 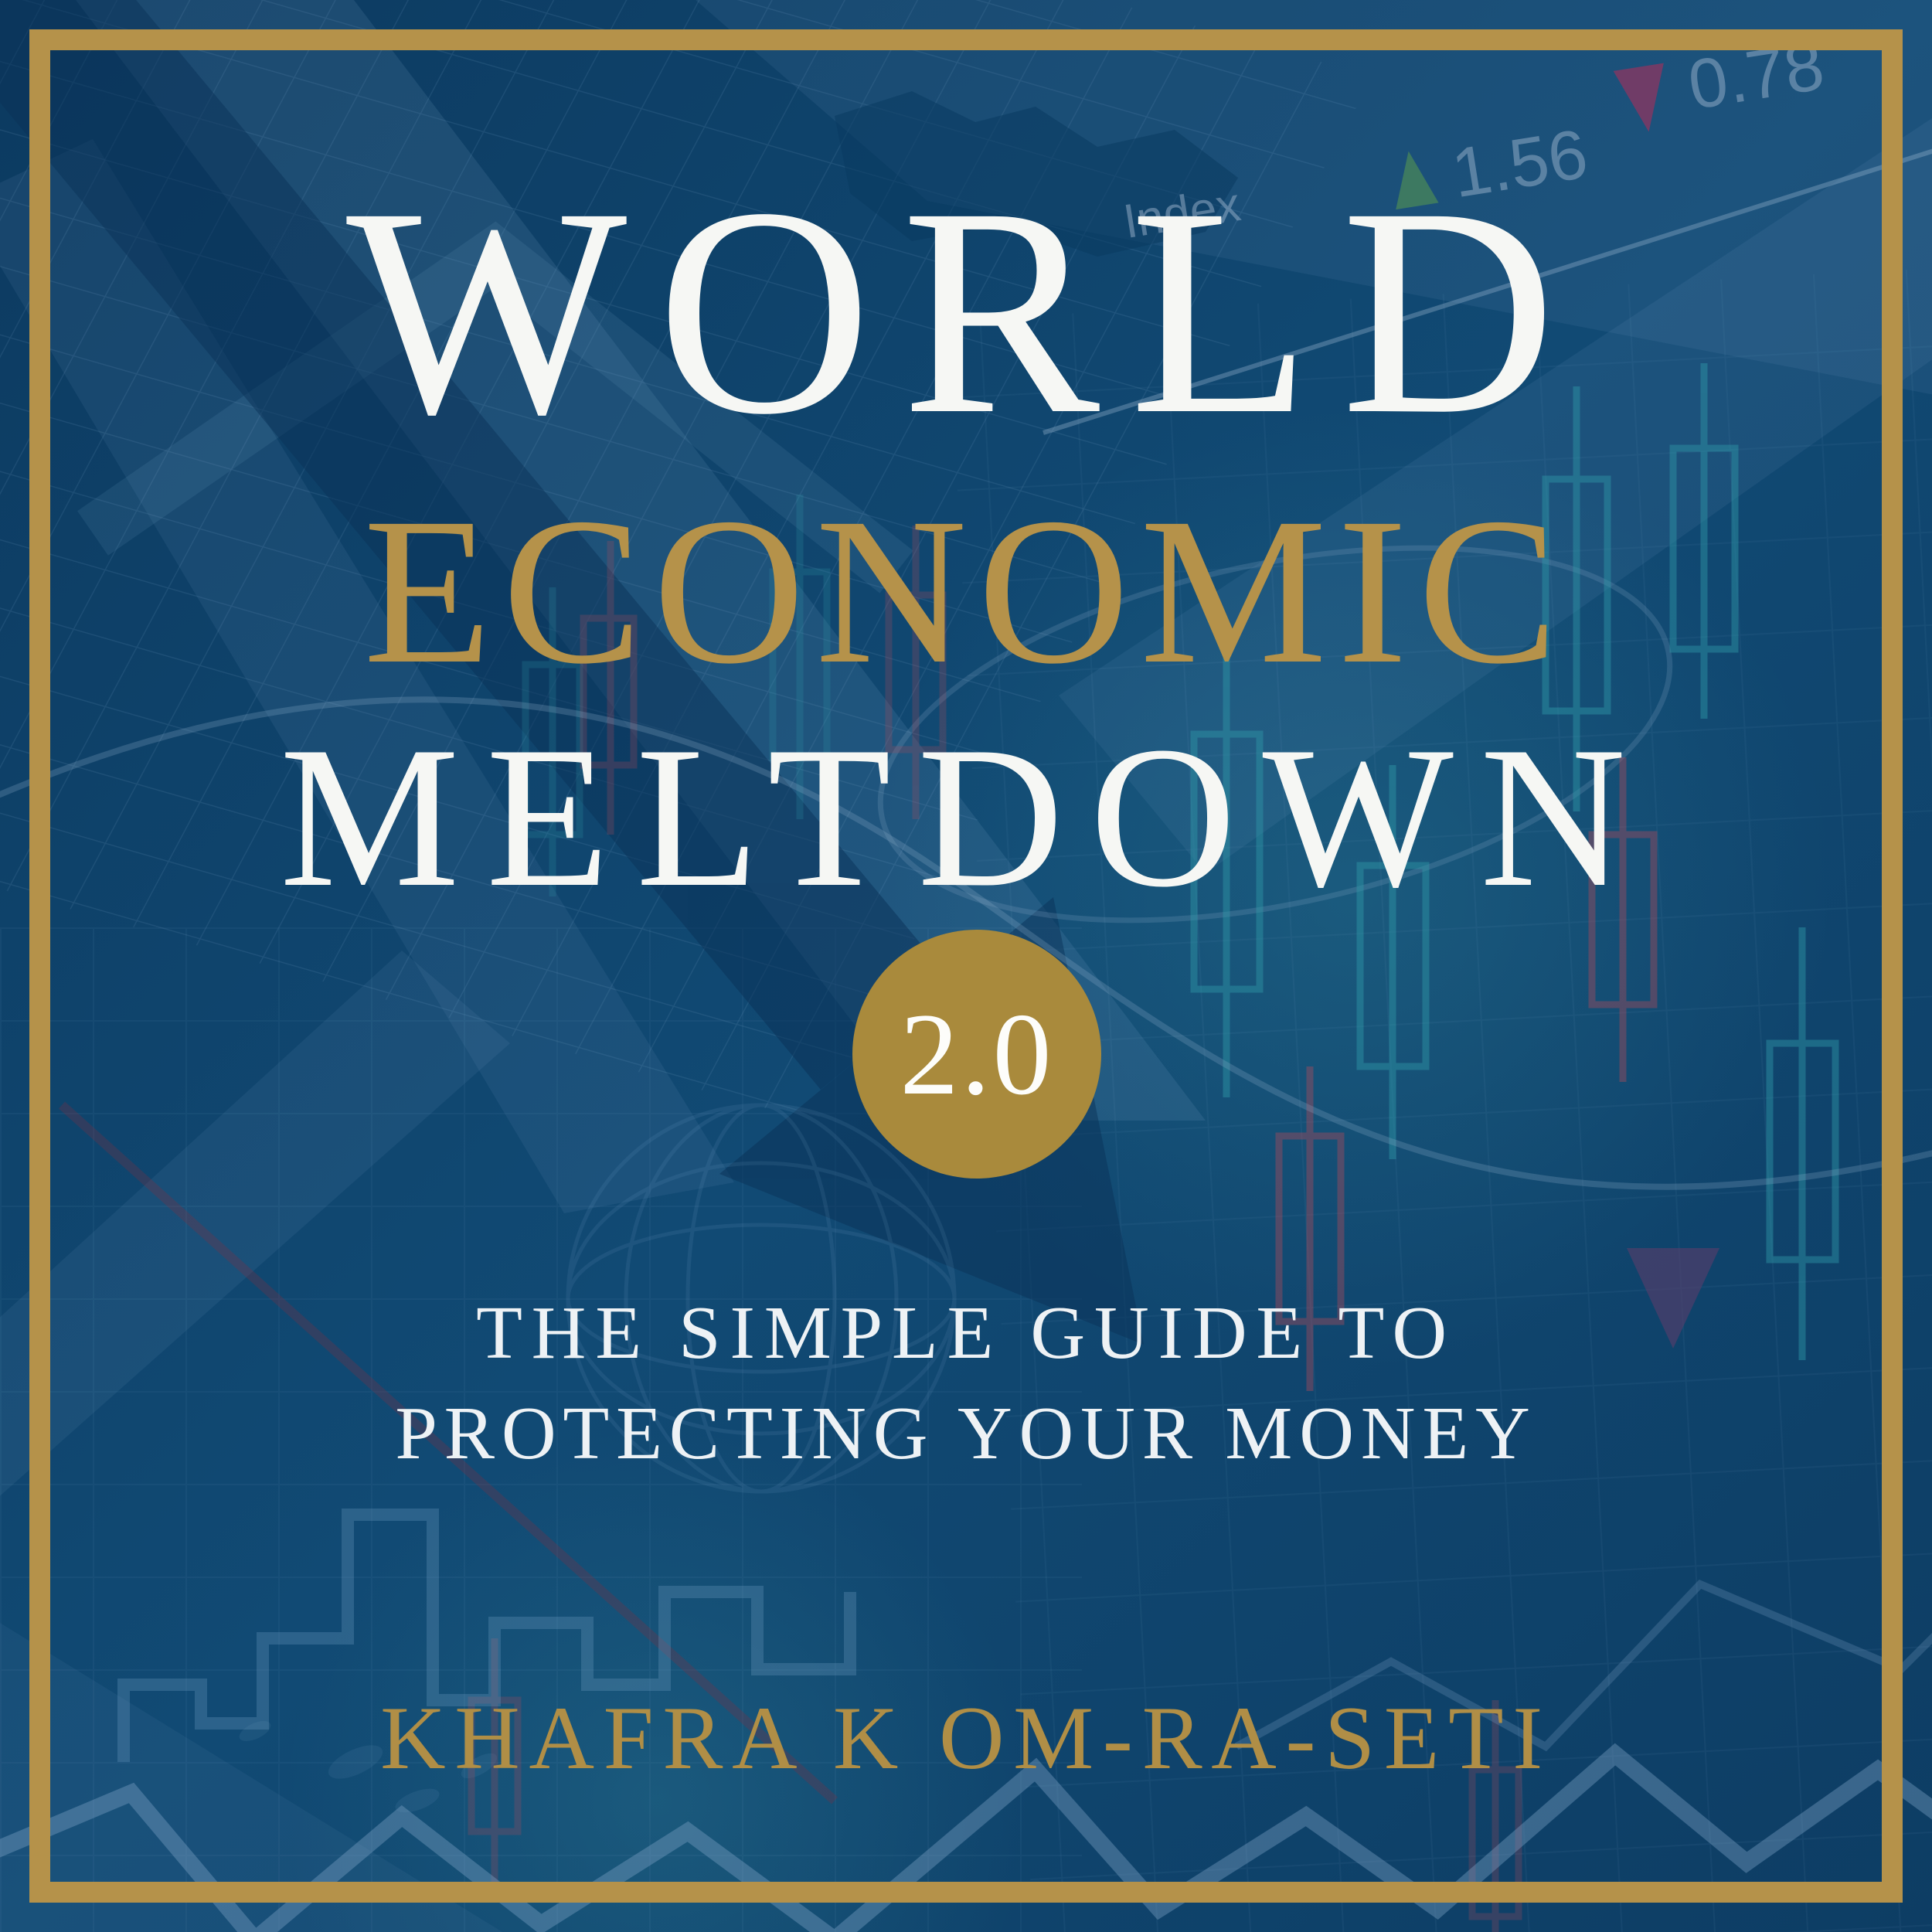 I want to click on down-triangle-large-icon, so click(x=1673, y=1298).